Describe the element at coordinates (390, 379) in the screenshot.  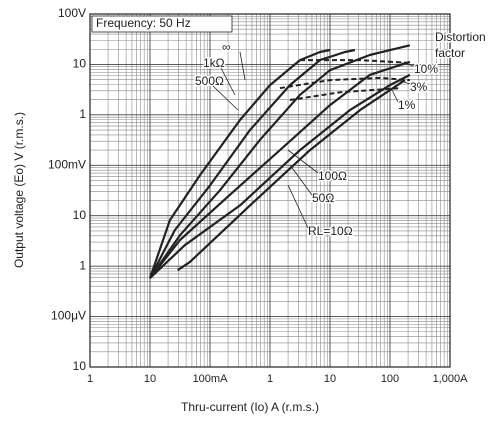
I see `x-tick-label: 100` at that location.